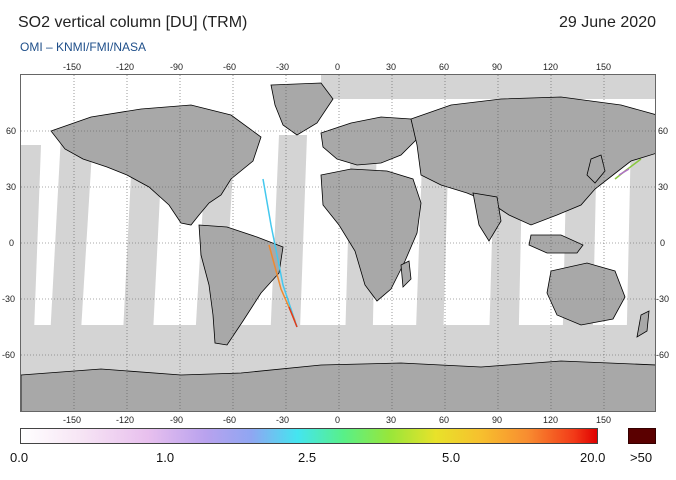  What do you see at coordinates (451, 457) in the screenshot?
I see `colorbar-label: 5.0` at bounding box center [451, 457].